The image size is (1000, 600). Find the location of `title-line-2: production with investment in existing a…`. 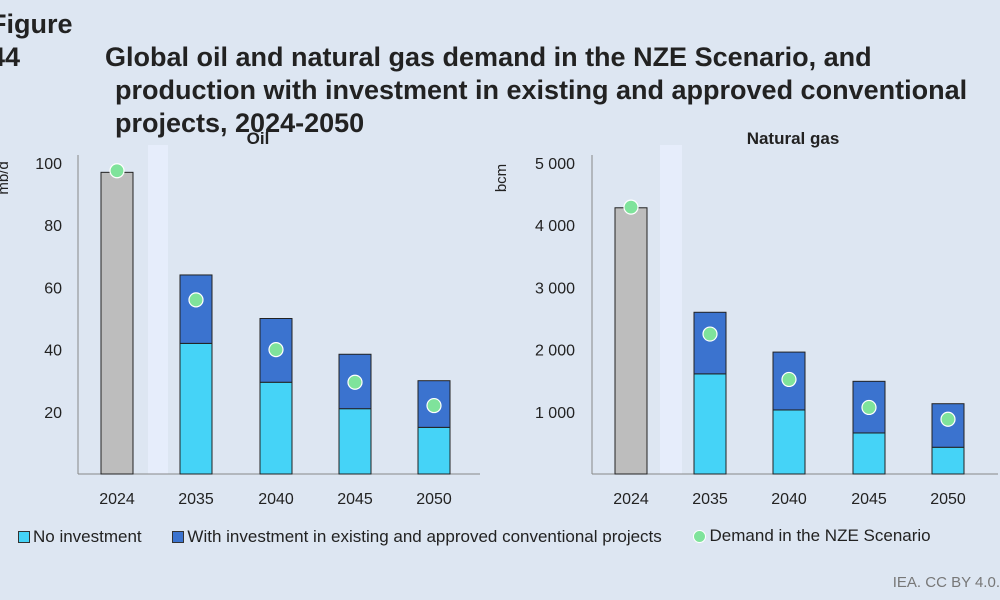

title-line-2: production with investment in existing a… is located at coordinates (541, 90).